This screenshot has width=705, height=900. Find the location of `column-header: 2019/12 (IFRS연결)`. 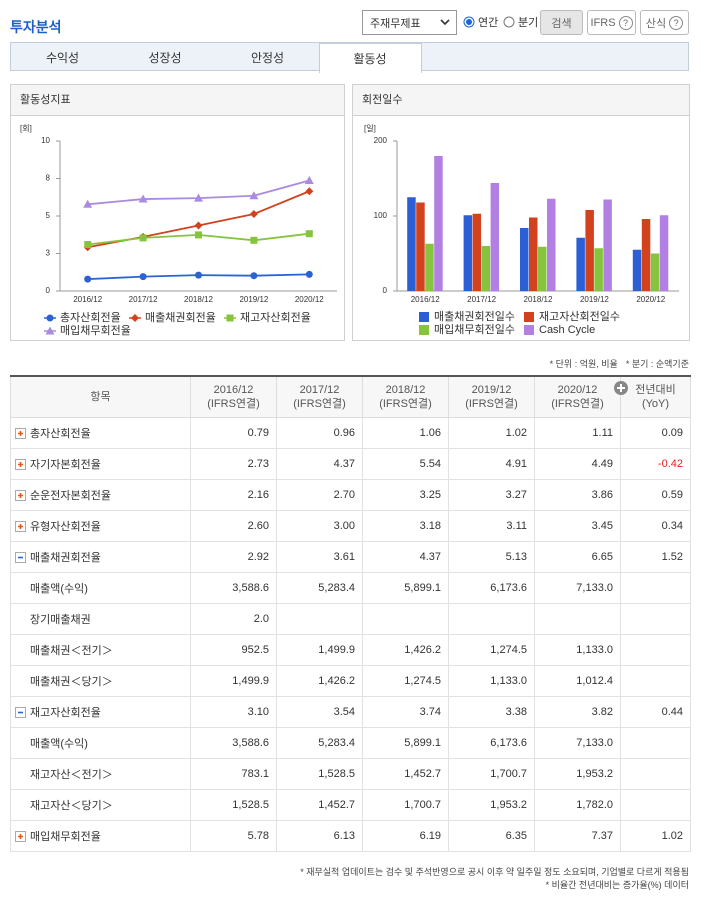

column-header: 2019/12 (IFRS연결) is located at coordinates (491, 396).